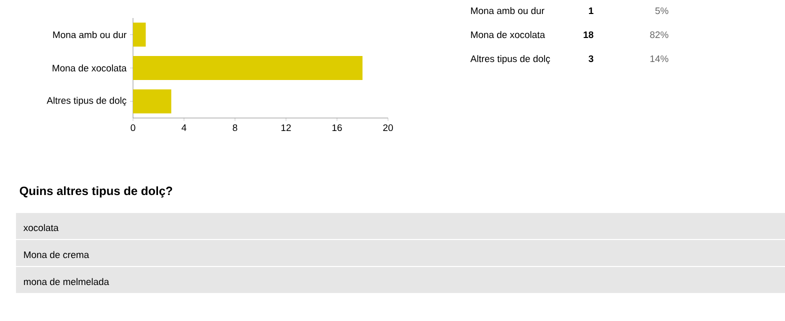 This screenshot has width=785, height=321. Describe the element at coordinates (89, 68) in the screenshot. I see `y-tick-label: Mona de xocolata` at that location.